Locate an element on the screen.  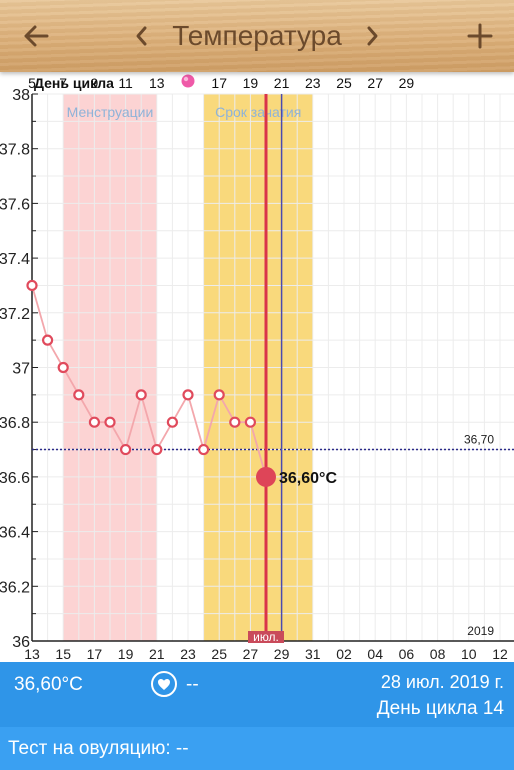
bottom-tick-label: 02 is located at coordinates (344, 654).